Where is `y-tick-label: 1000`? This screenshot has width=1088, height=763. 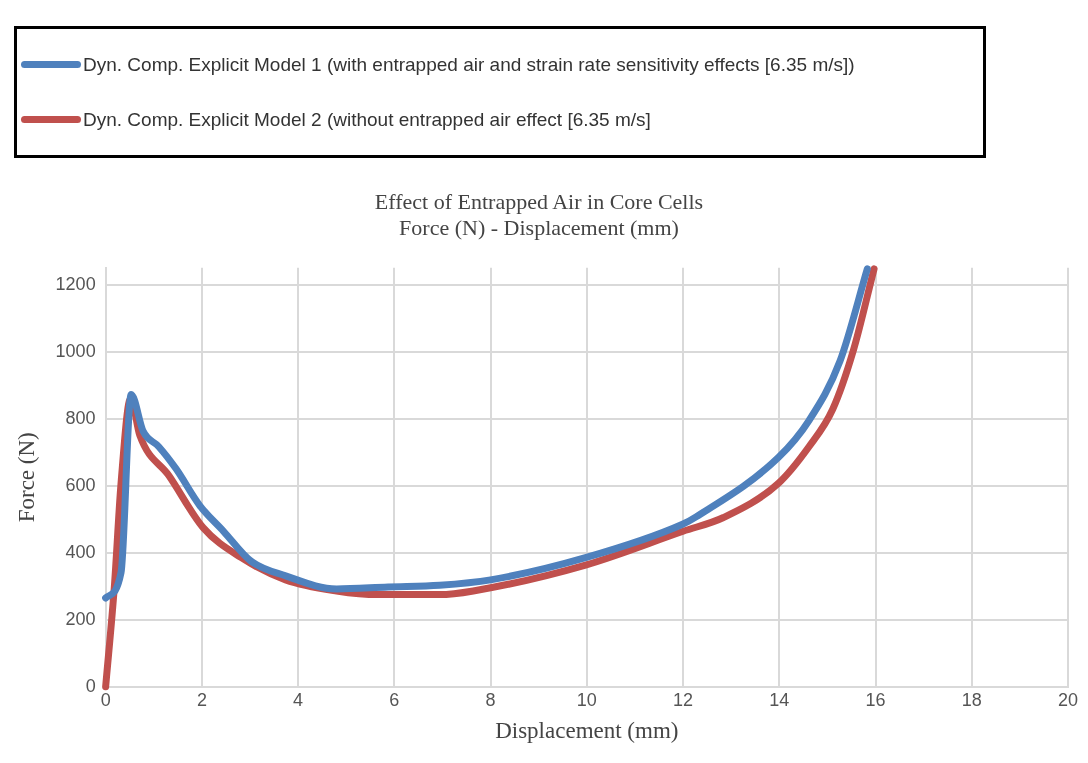 y-tick-label: 1000 is located at coordinates (75, 350).